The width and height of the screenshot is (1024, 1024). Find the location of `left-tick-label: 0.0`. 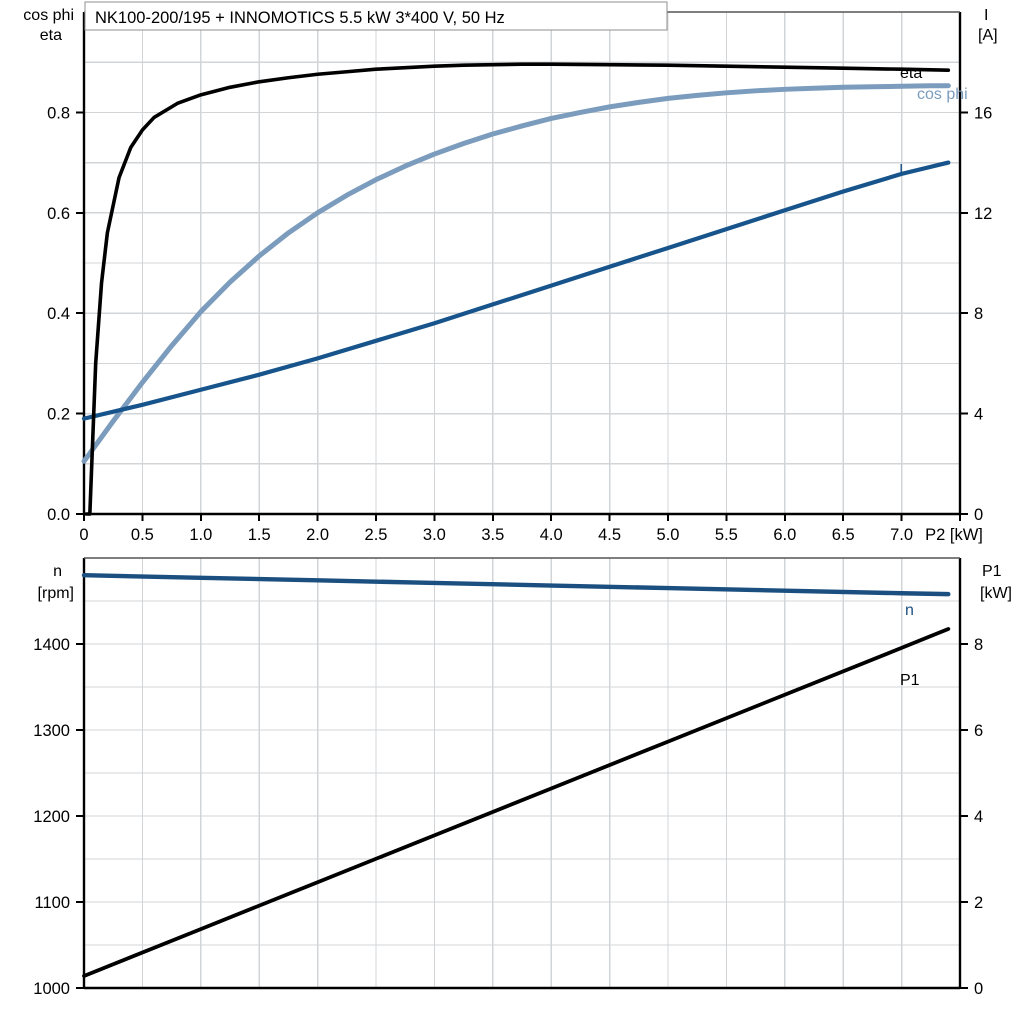

left-tick-label: 0.0 is located at coordinates (58, 515).